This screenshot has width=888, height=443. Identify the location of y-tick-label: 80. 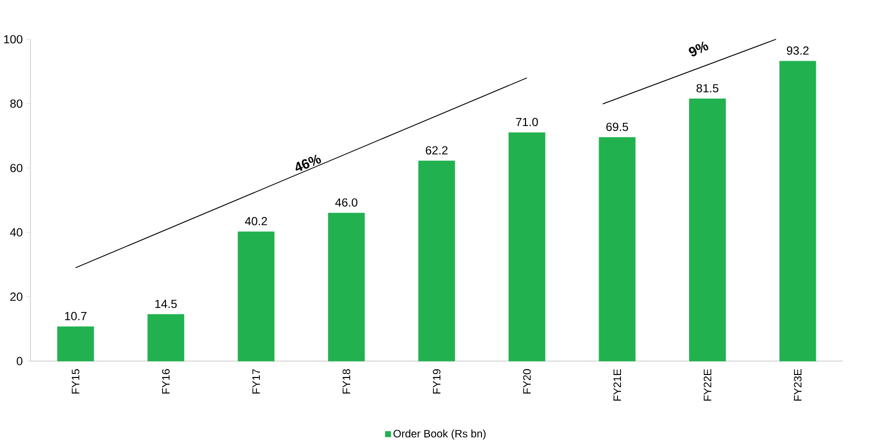
(16, 104).